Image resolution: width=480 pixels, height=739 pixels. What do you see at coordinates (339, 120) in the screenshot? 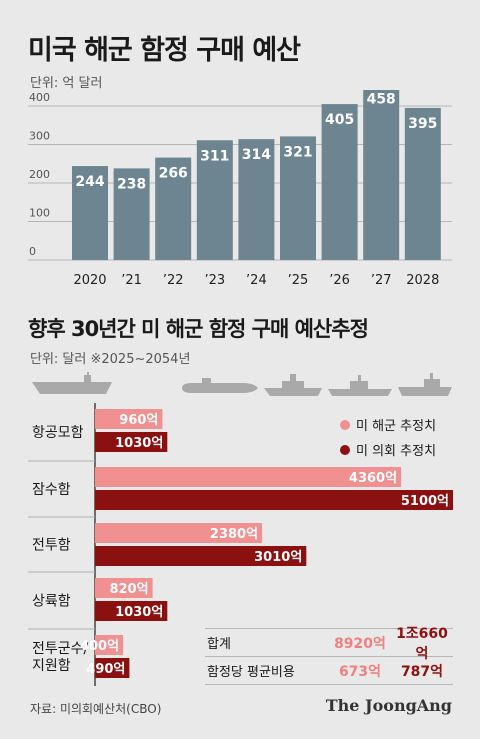
I see `bar-value-label: 405` at bounding box center [339, 120].